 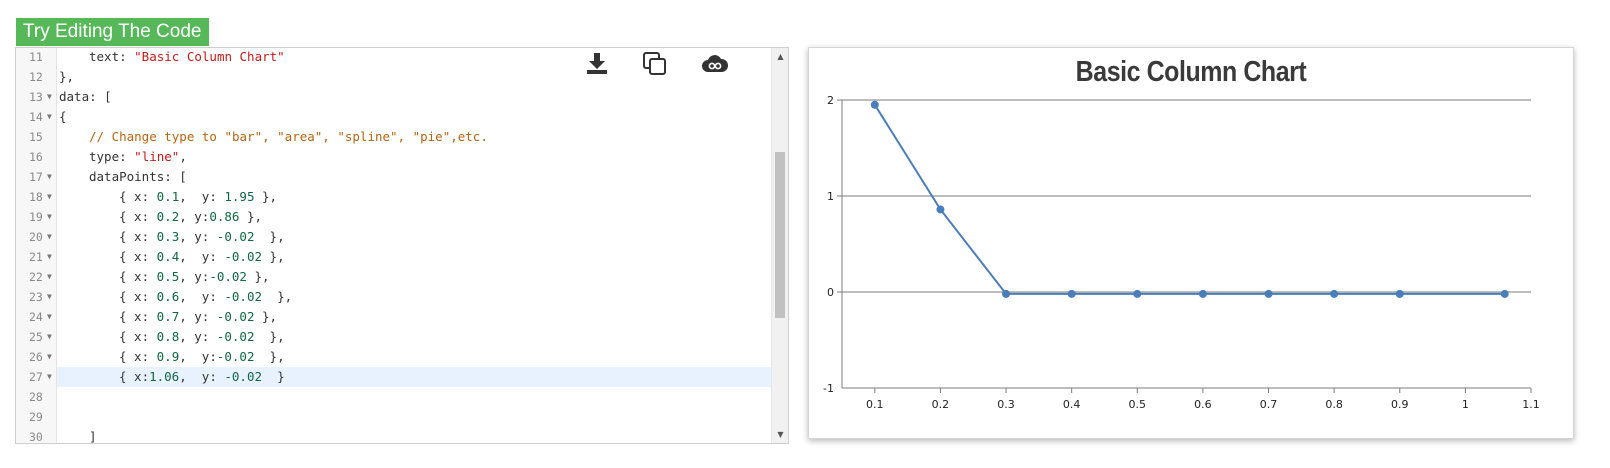 I want to click on line-number-text: 12, so click(x=36, y=77).